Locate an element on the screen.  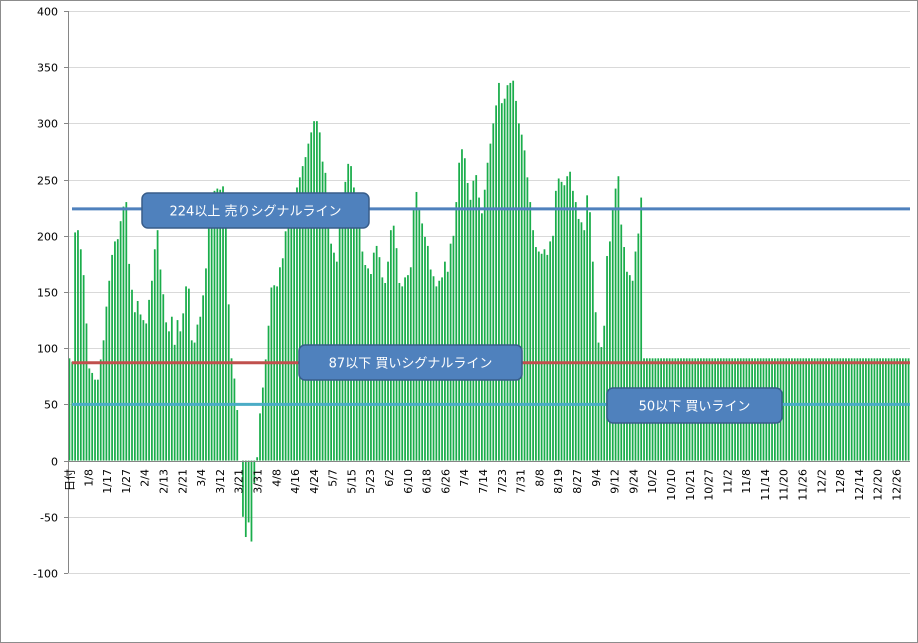
x-tick-label: 3/21 is located at coordinates (239, 481).